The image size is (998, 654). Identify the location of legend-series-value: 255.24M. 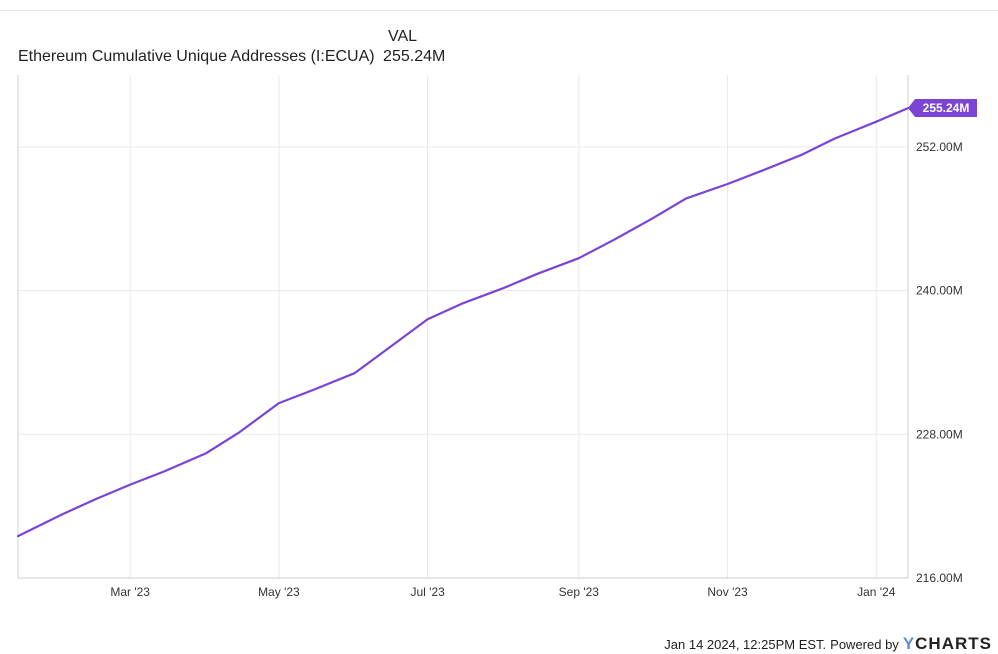
(414, 56).